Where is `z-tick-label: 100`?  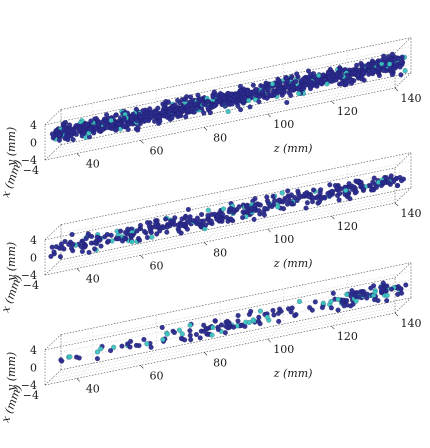 z-tick-label: 100 is located at coordinates (283, 124).